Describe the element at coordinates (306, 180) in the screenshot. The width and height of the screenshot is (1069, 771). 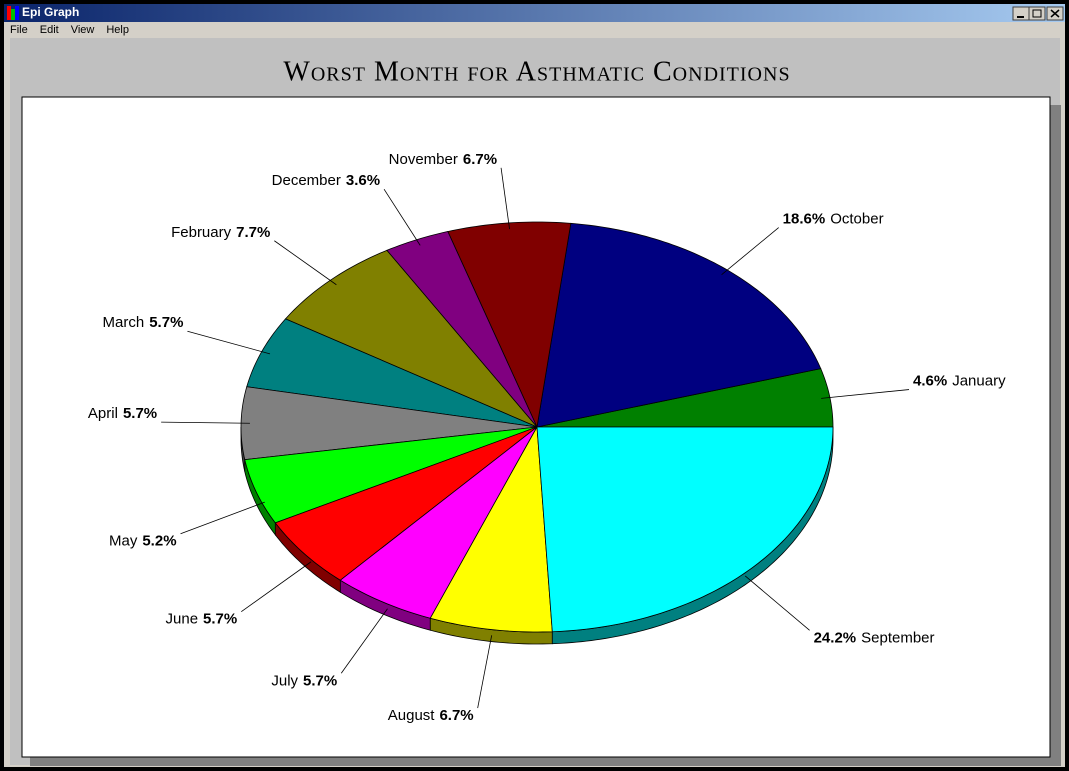
I see `slice-category: December` at that location.